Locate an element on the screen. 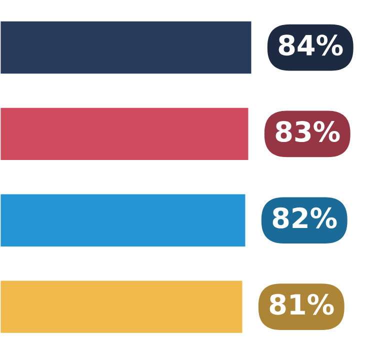 The width and height of the screenshot is (392, 350). data-label: 84% is located at coordinates (310, 45).